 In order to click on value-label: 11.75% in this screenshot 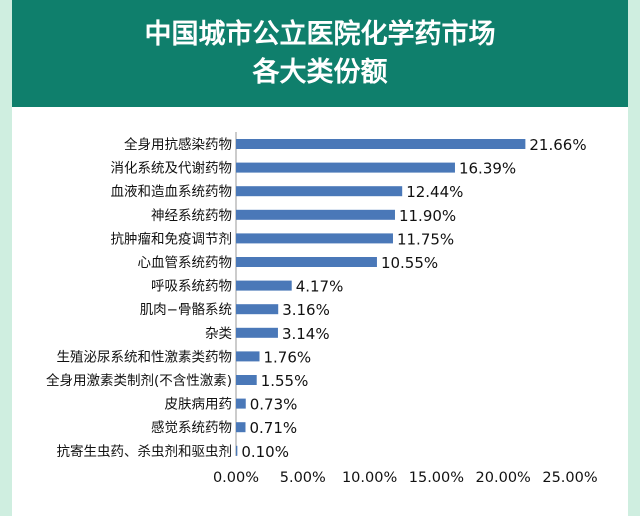, I will do `click(425, 239)`.